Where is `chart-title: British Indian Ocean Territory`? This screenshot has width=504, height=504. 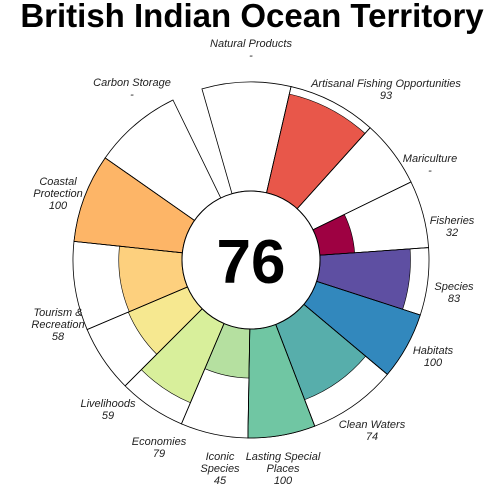
chart-title: British Indian Ocean Territory is located at coordinates (252, 17).